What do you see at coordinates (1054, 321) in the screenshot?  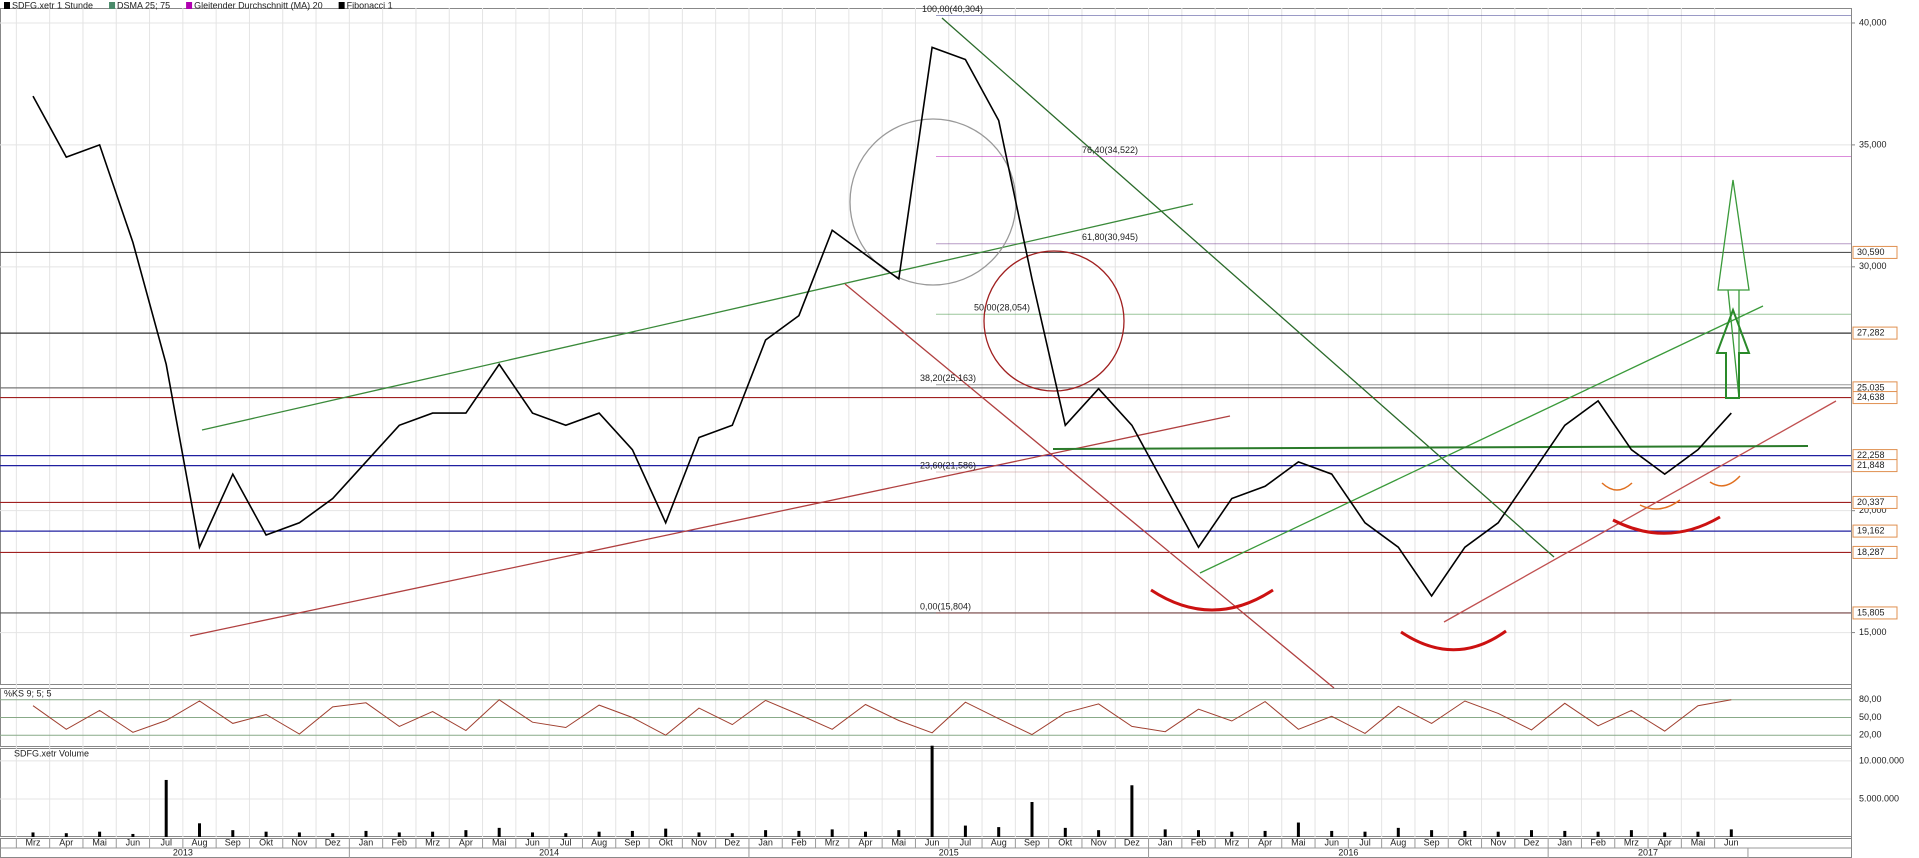 I see `circle-drawing` at bounding box center [1054, 321].